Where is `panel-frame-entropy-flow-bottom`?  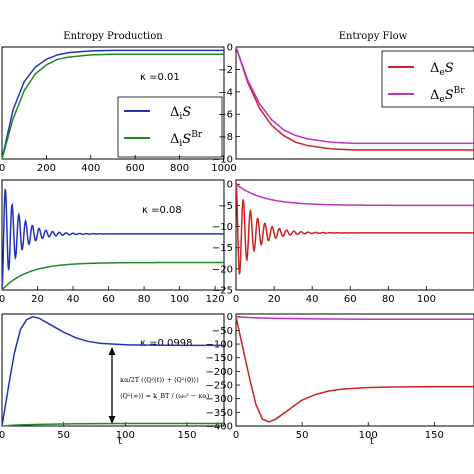 panel-frame-entropy-flow-bottom is located at coordinates (354, 370).